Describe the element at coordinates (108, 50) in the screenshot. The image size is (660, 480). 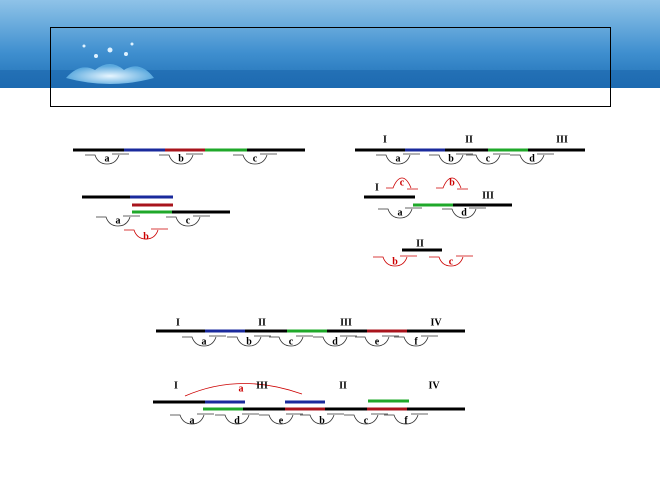
I see `droplets` at that location.